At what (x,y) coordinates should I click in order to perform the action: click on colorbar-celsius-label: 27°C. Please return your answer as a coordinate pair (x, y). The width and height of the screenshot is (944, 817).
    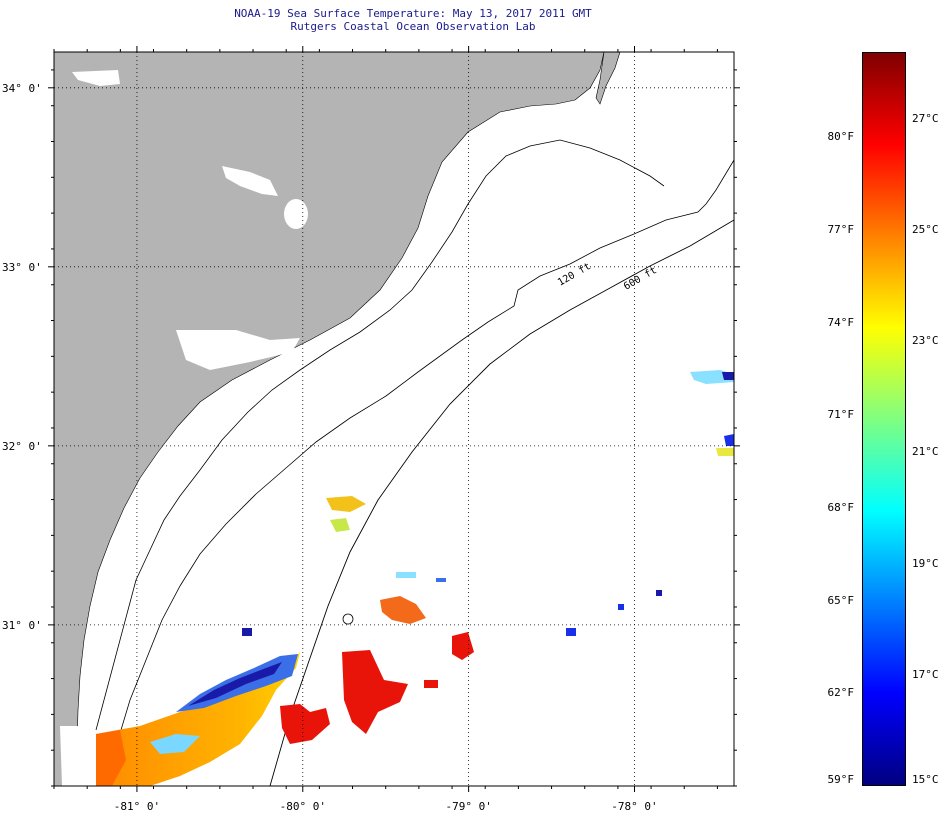
    Looking at the image, I should click on (925, 118).